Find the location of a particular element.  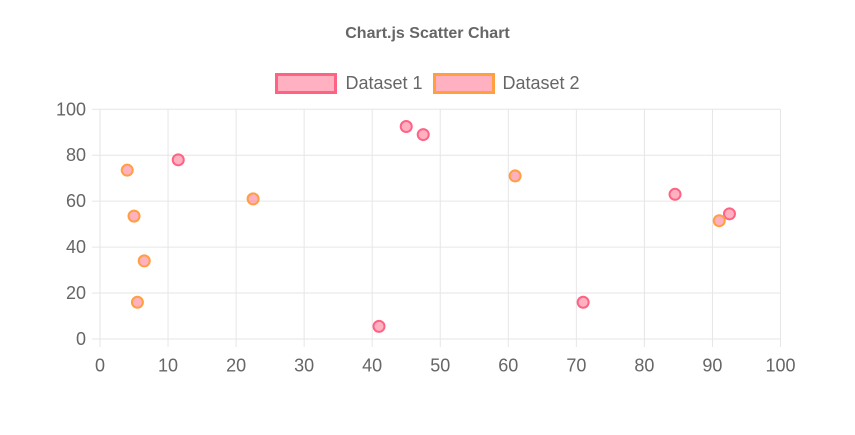

y-tick-label: 20 is located at coordinates (76, 293).